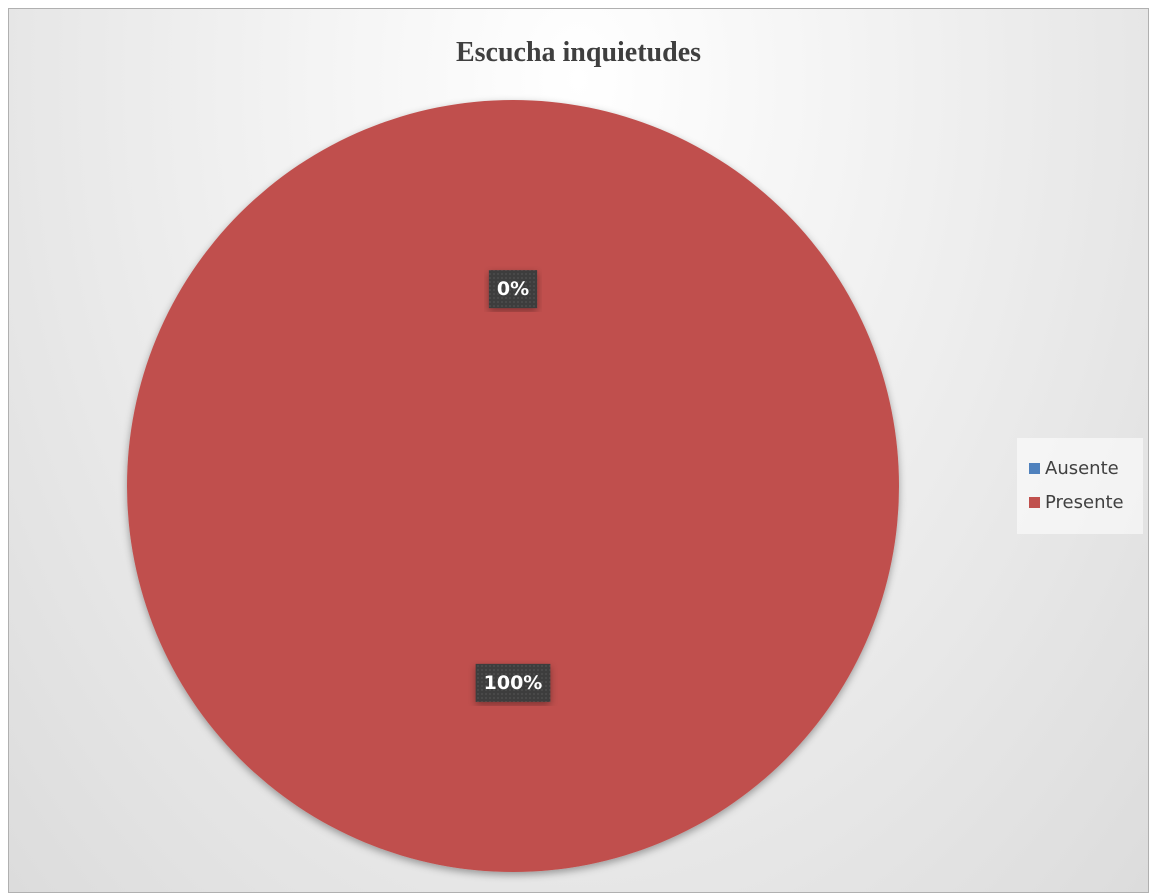  Describe the element at coordinates (1082, 468) in the screenshot. I see `legend-label: Ausente` at that location.